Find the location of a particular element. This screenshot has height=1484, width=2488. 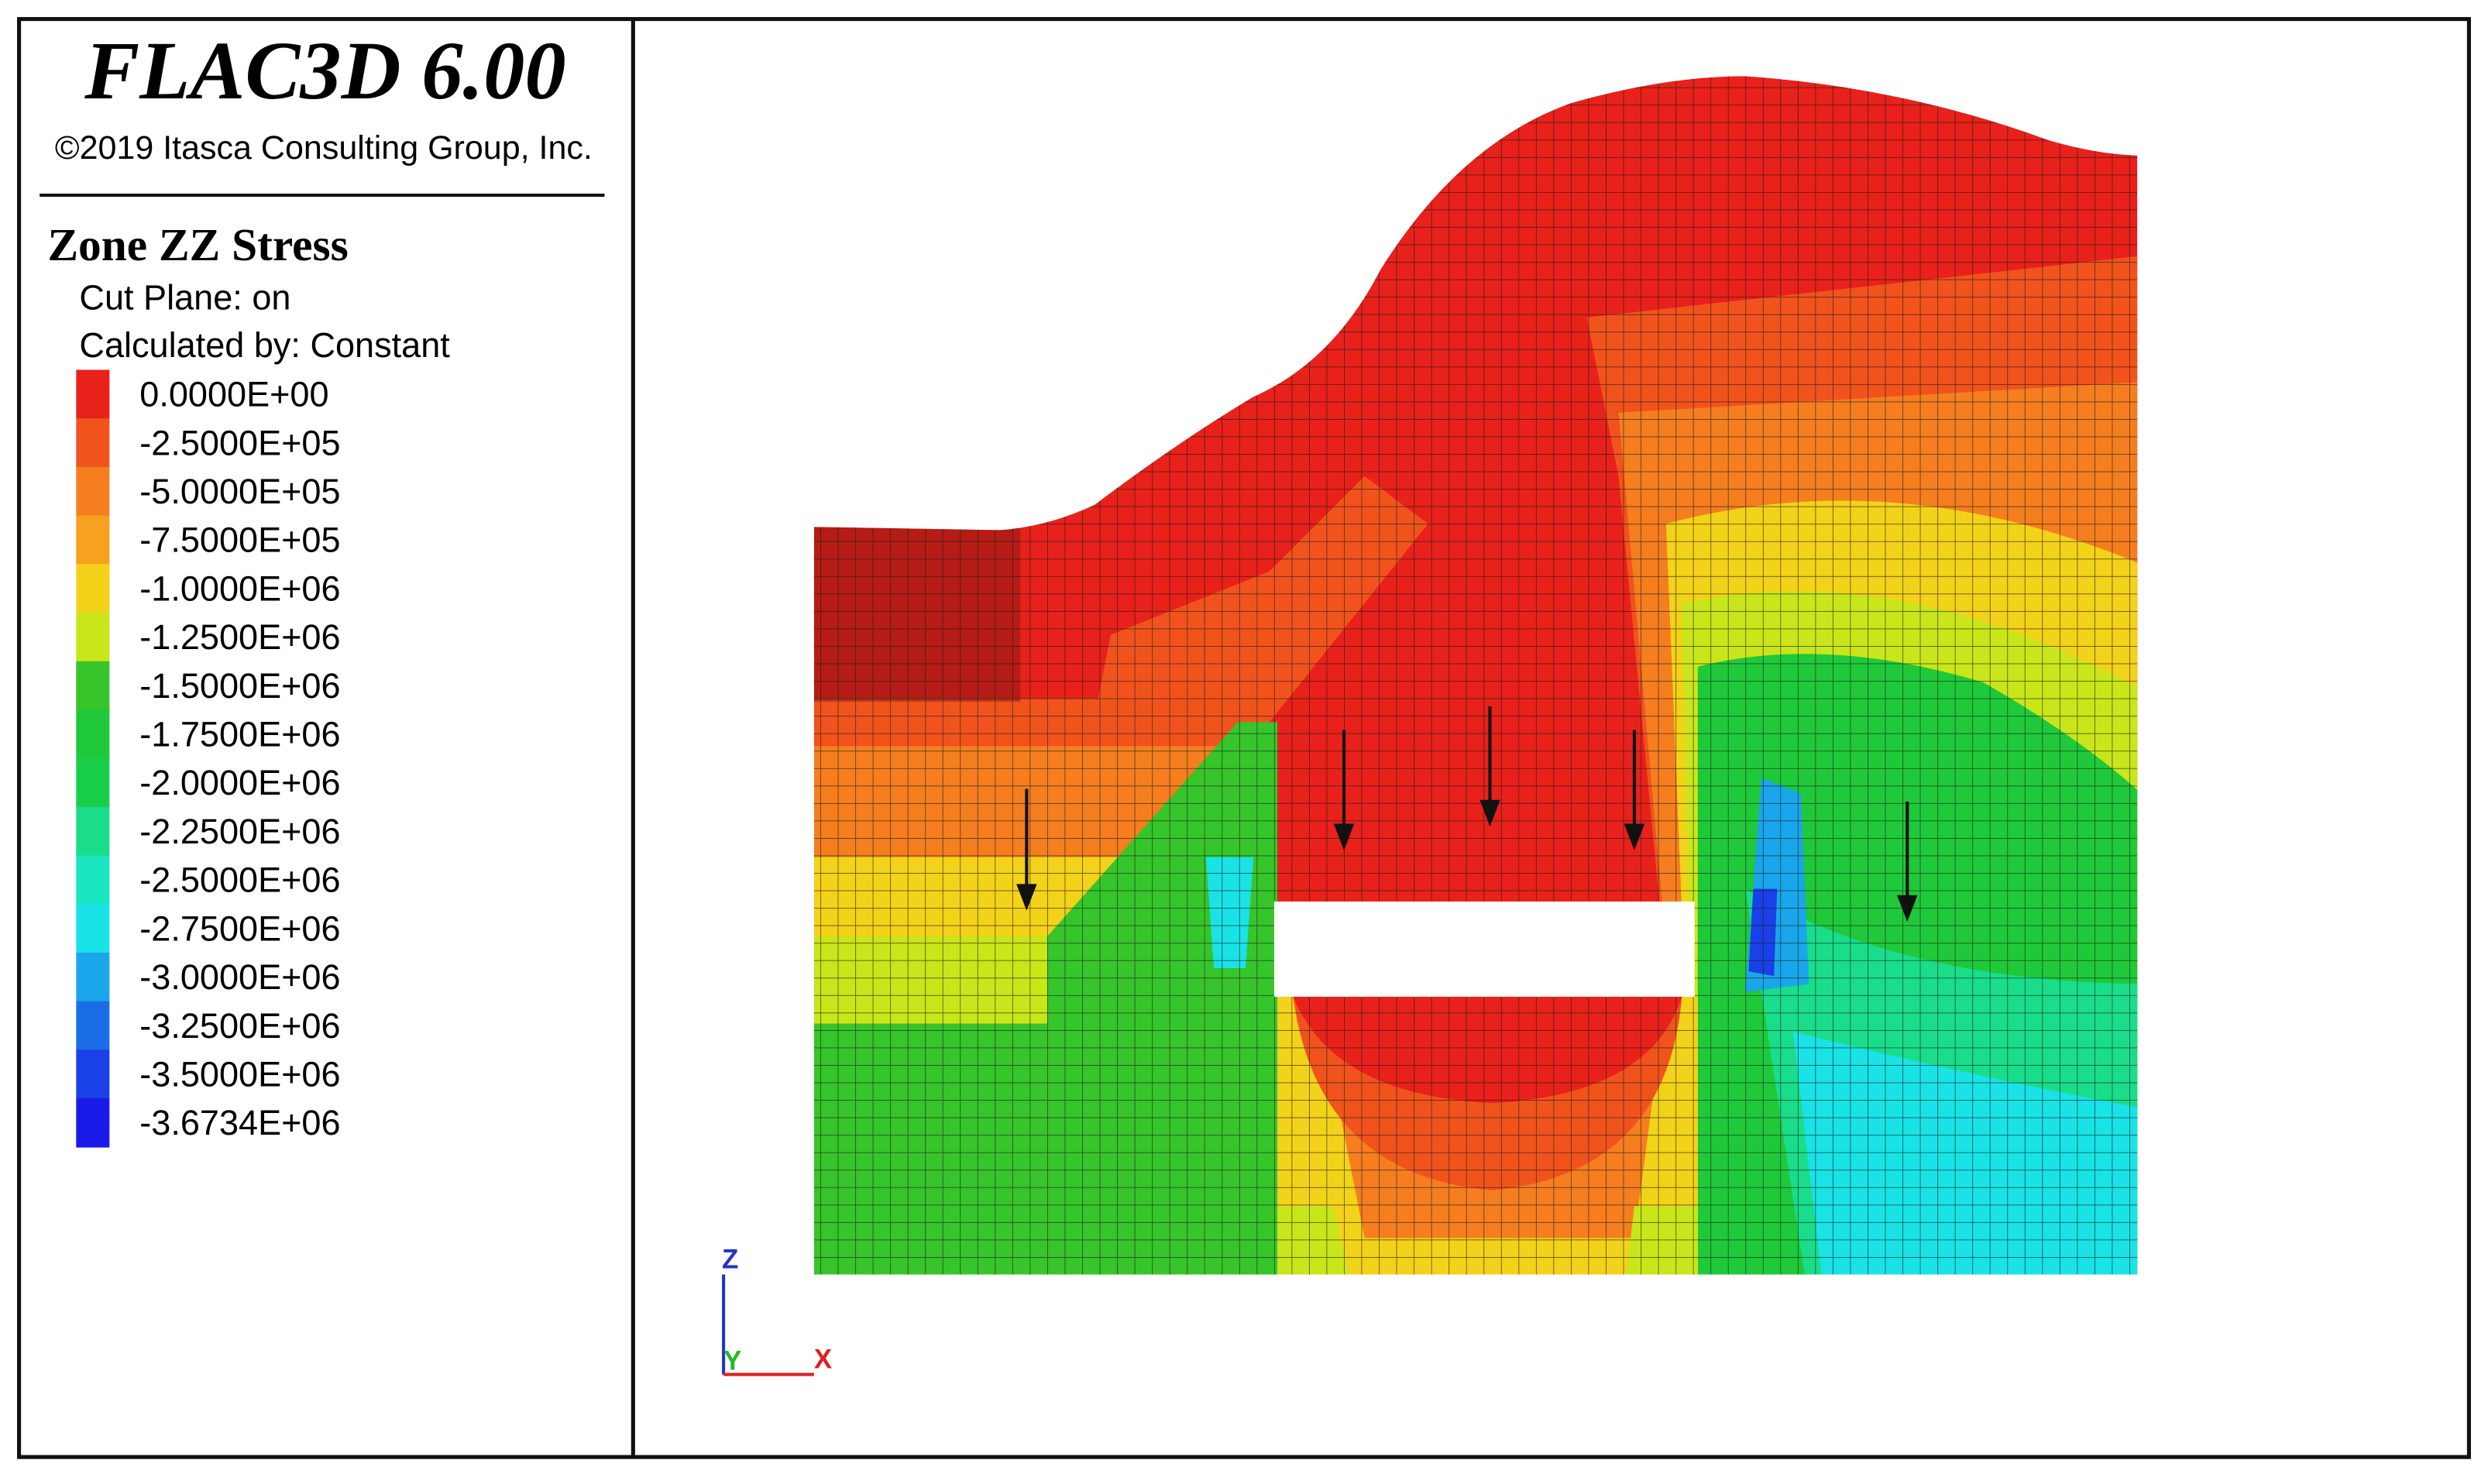

excavation is located at coordinates (1484, 949).